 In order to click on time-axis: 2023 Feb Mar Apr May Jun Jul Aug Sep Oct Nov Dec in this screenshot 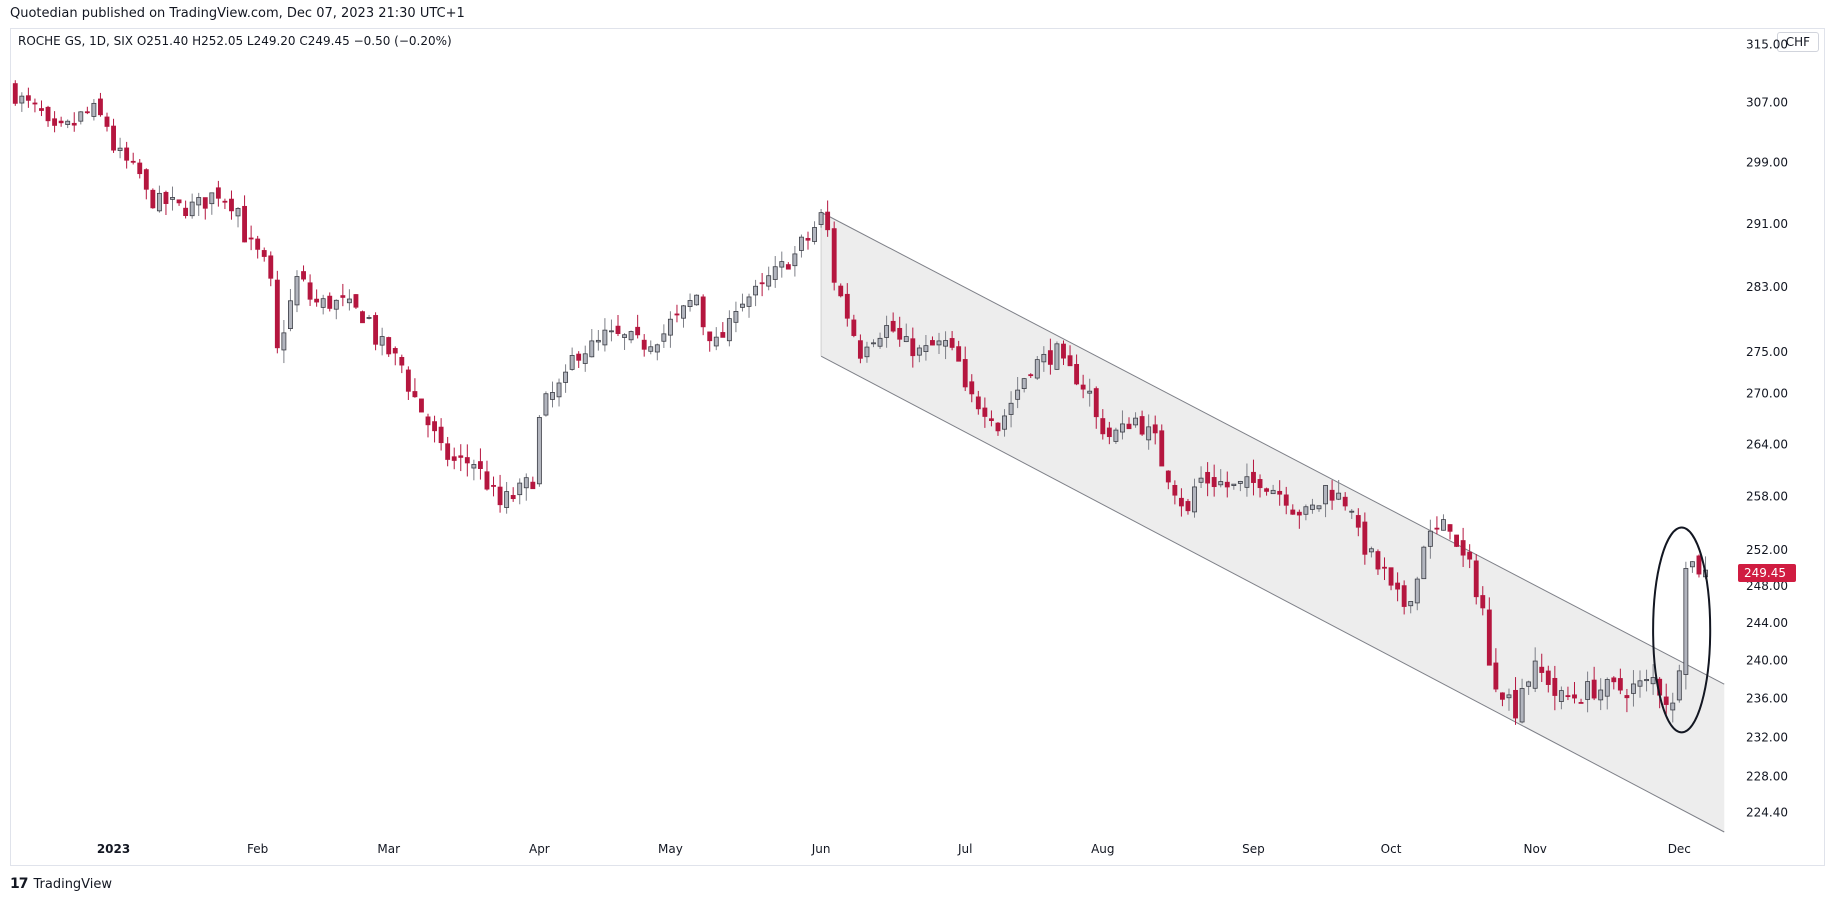, I will do `click(894, 849)`.